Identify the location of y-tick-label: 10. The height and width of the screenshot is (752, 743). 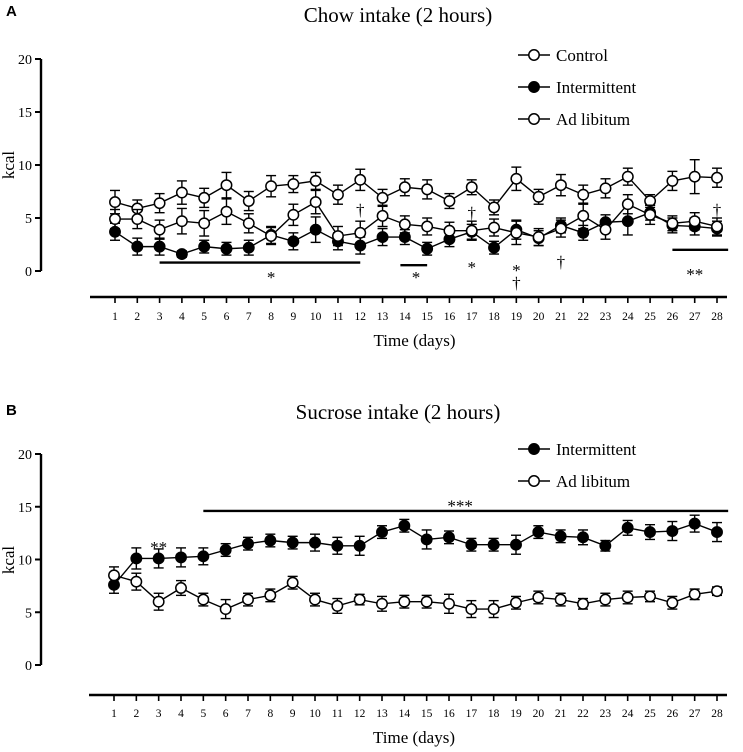
(25, 561).